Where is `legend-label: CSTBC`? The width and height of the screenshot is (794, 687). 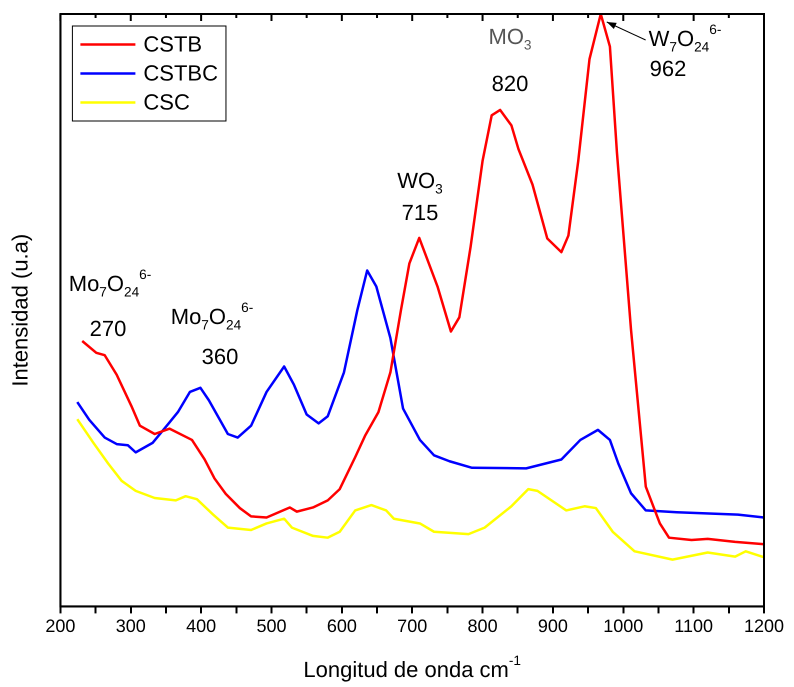 legend-label: CSTBC is located at coordinates (180, 73).